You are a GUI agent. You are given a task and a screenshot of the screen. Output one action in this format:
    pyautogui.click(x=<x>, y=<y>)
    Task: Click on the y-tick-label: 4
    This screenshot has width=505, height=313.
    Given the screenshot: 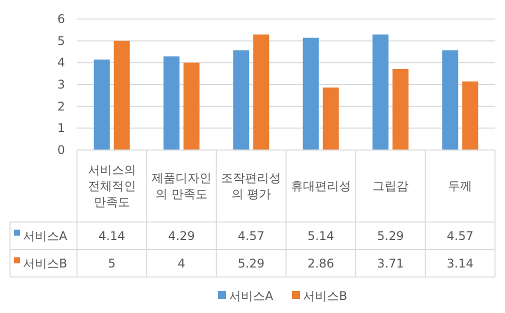 What is the action you would take?
    pyautogui.click(x=61, y=63)
    